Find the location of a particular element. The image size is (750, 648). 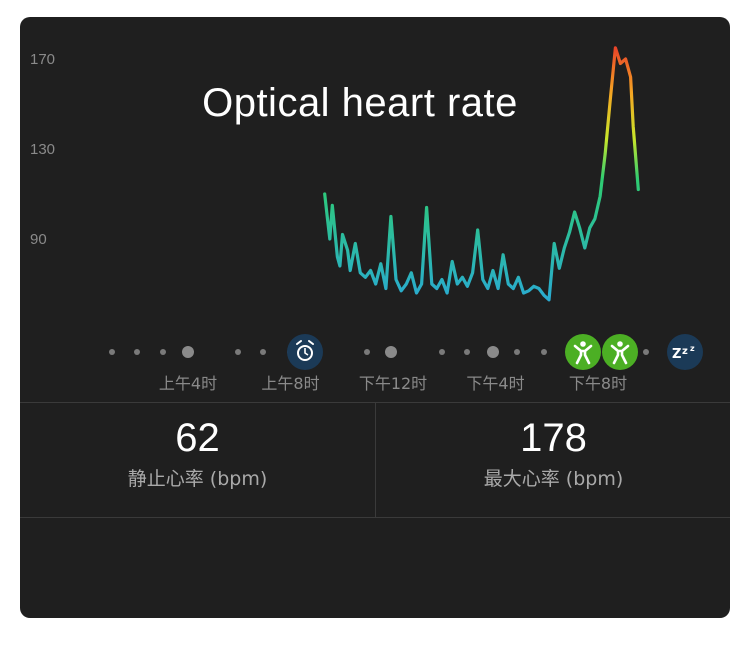

chart-title: Optical heart rate is located at coordinates (360, 103).